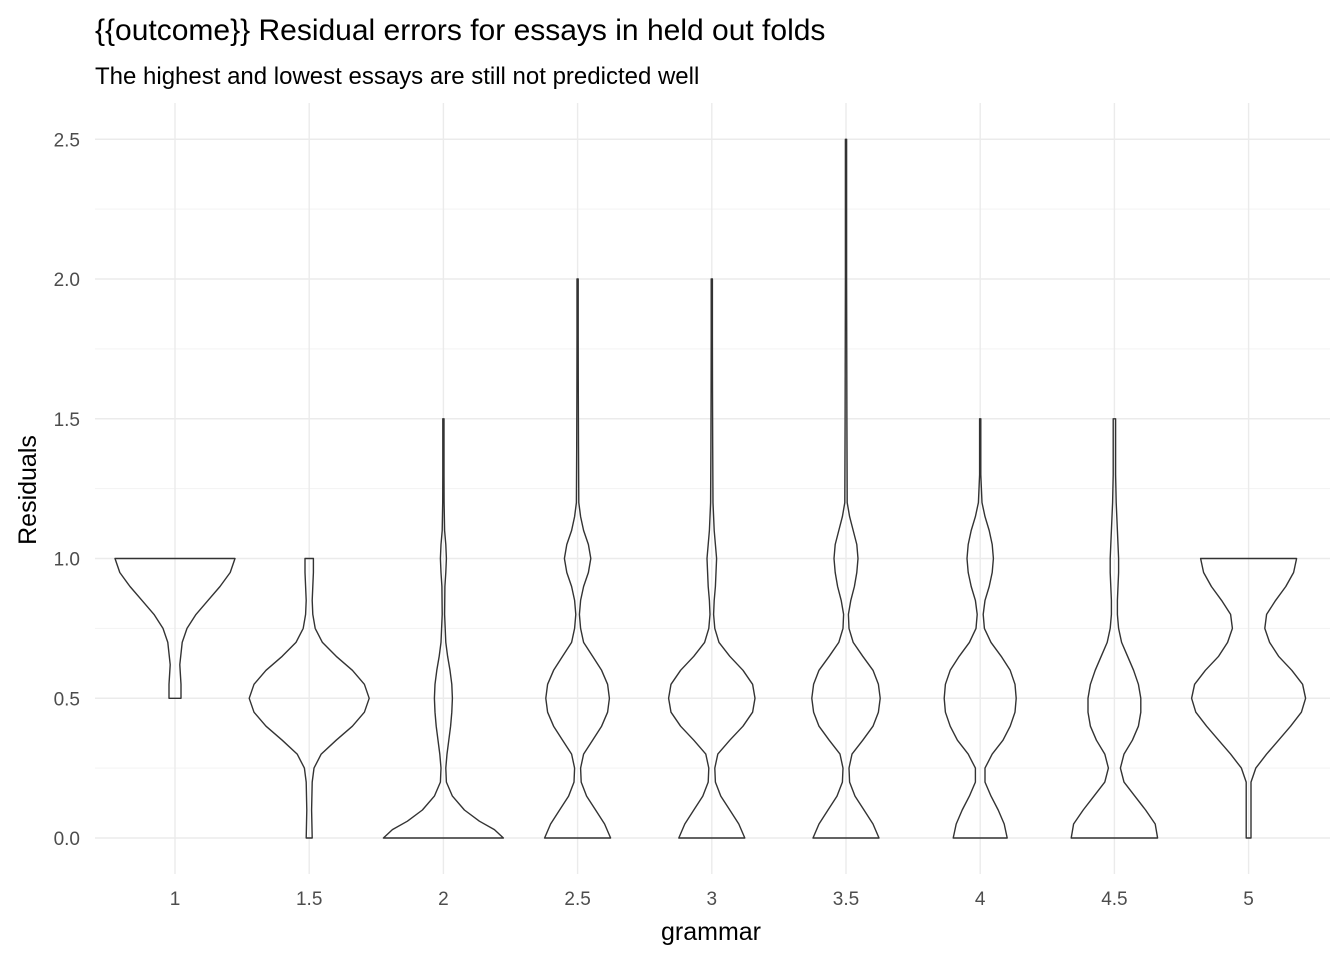 This screenshot has width=1344, height=960. Describe the element at coordinates (846, 899) in the screenshot. I see `x-tick-label: 3.5` at that location.